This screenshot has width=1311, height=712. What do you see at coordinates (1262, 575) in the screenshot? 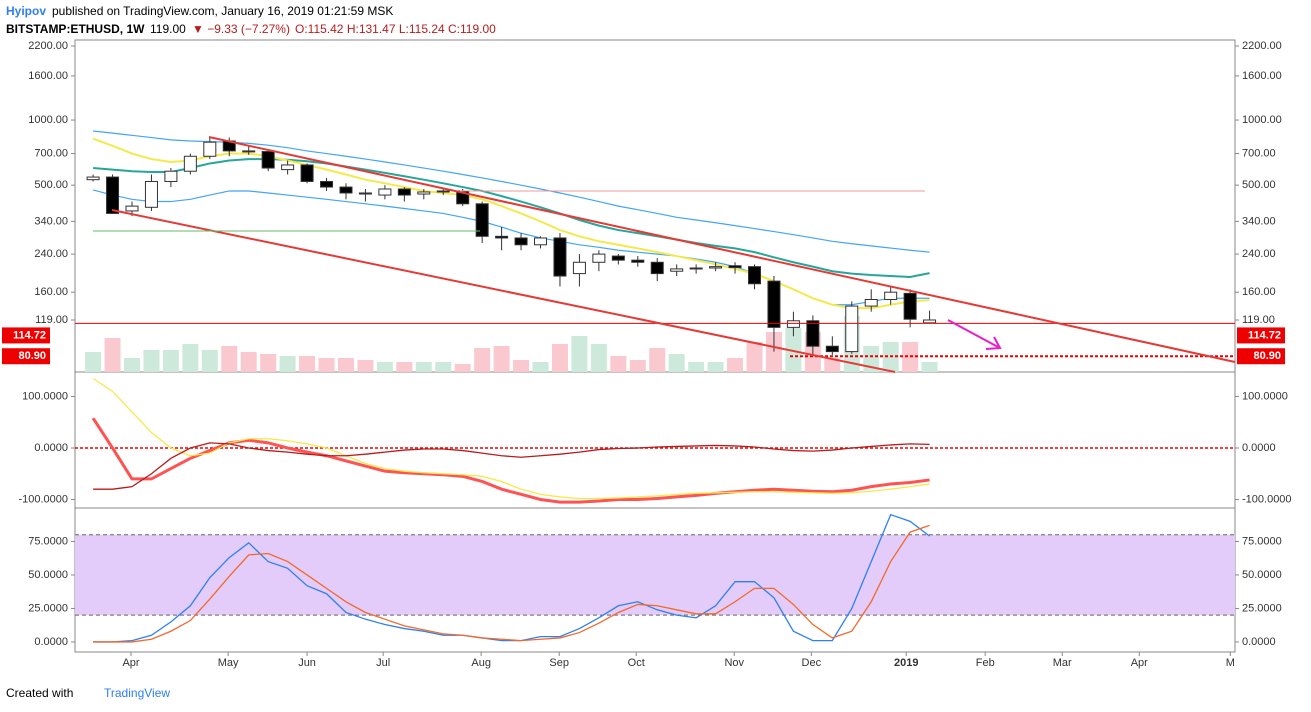
I see `y-tick-label: 50.0000` at bounding box center [1262, 575].